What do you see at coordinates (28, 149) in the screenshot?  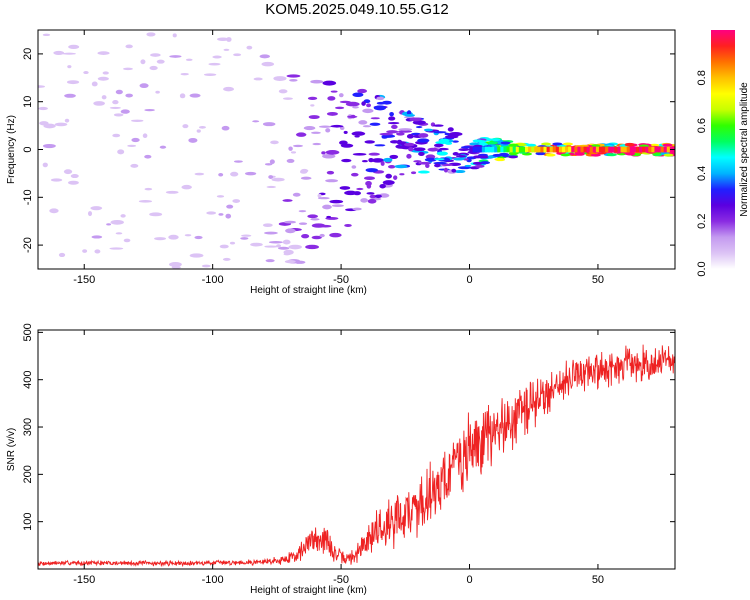 I see `spectrogram-ytick-label: 0` at bounding box center [28, 149].